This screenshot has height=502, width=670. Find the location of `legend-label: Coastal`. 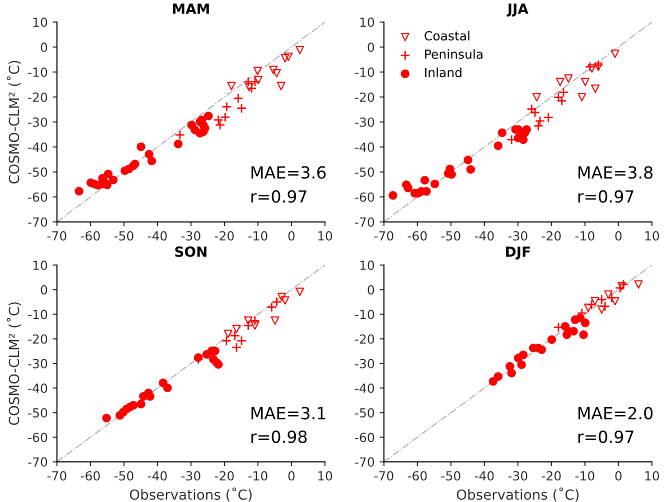

legend-label: Coastal is located at coordinates (447, 35).